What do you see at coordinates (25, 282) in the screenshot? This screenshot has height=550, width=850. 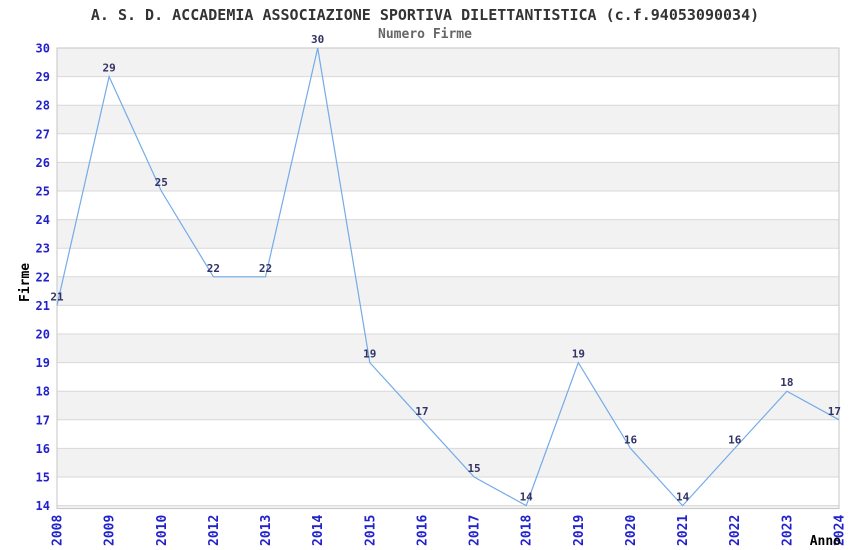 I see `y-axis-title: Firme` at bounding box center [25, 282].